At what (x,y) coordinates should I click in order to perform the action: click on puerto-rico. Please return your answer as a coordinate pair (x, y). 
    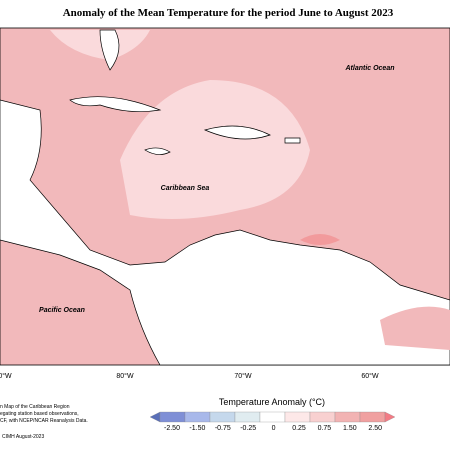
    Looking at the image, I should click on (292, 140).